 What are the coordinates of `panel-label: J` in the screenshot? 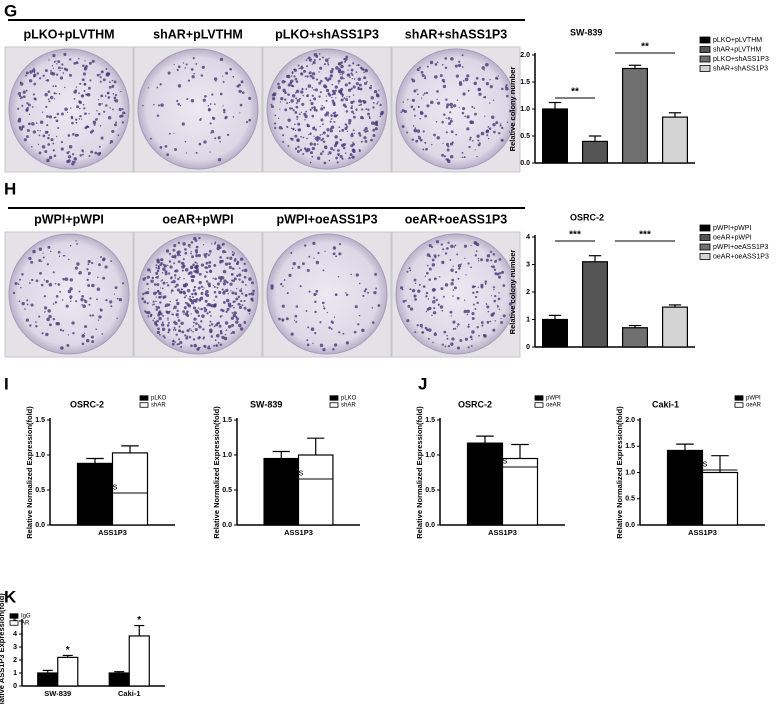 It's located at (422, 383).